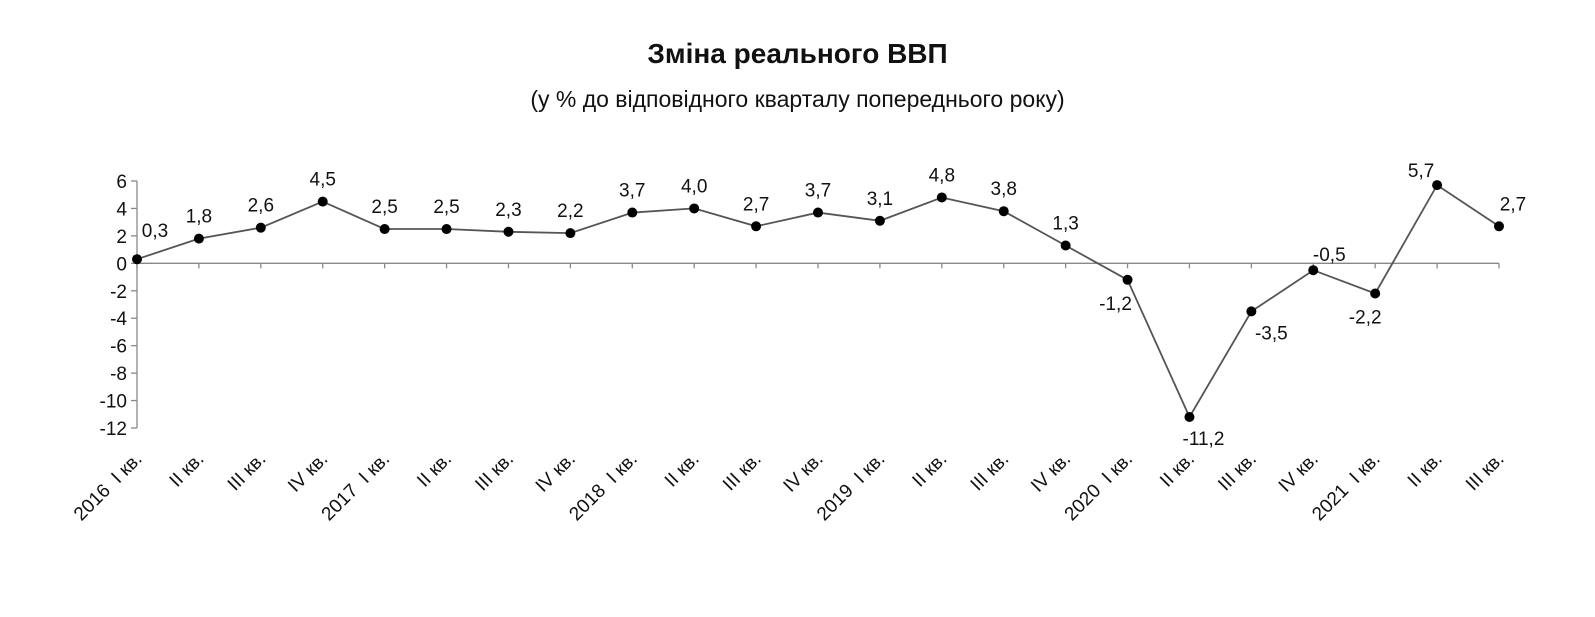  I want to click on y-tick-label: -6, so click(118, 347).